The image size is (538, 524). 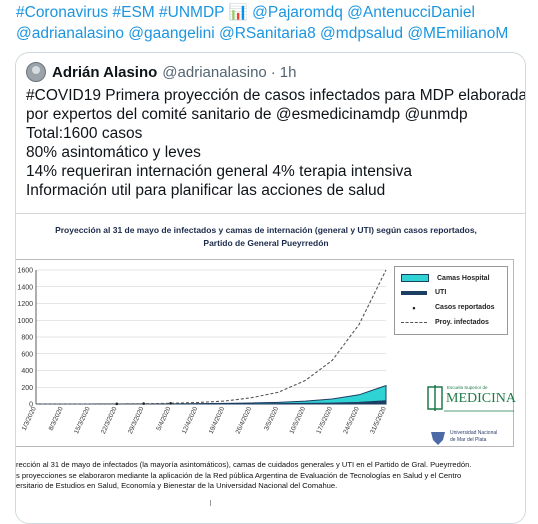 I want to click on x-tick-label: 26/4/2020, so click(x=244, y=421).